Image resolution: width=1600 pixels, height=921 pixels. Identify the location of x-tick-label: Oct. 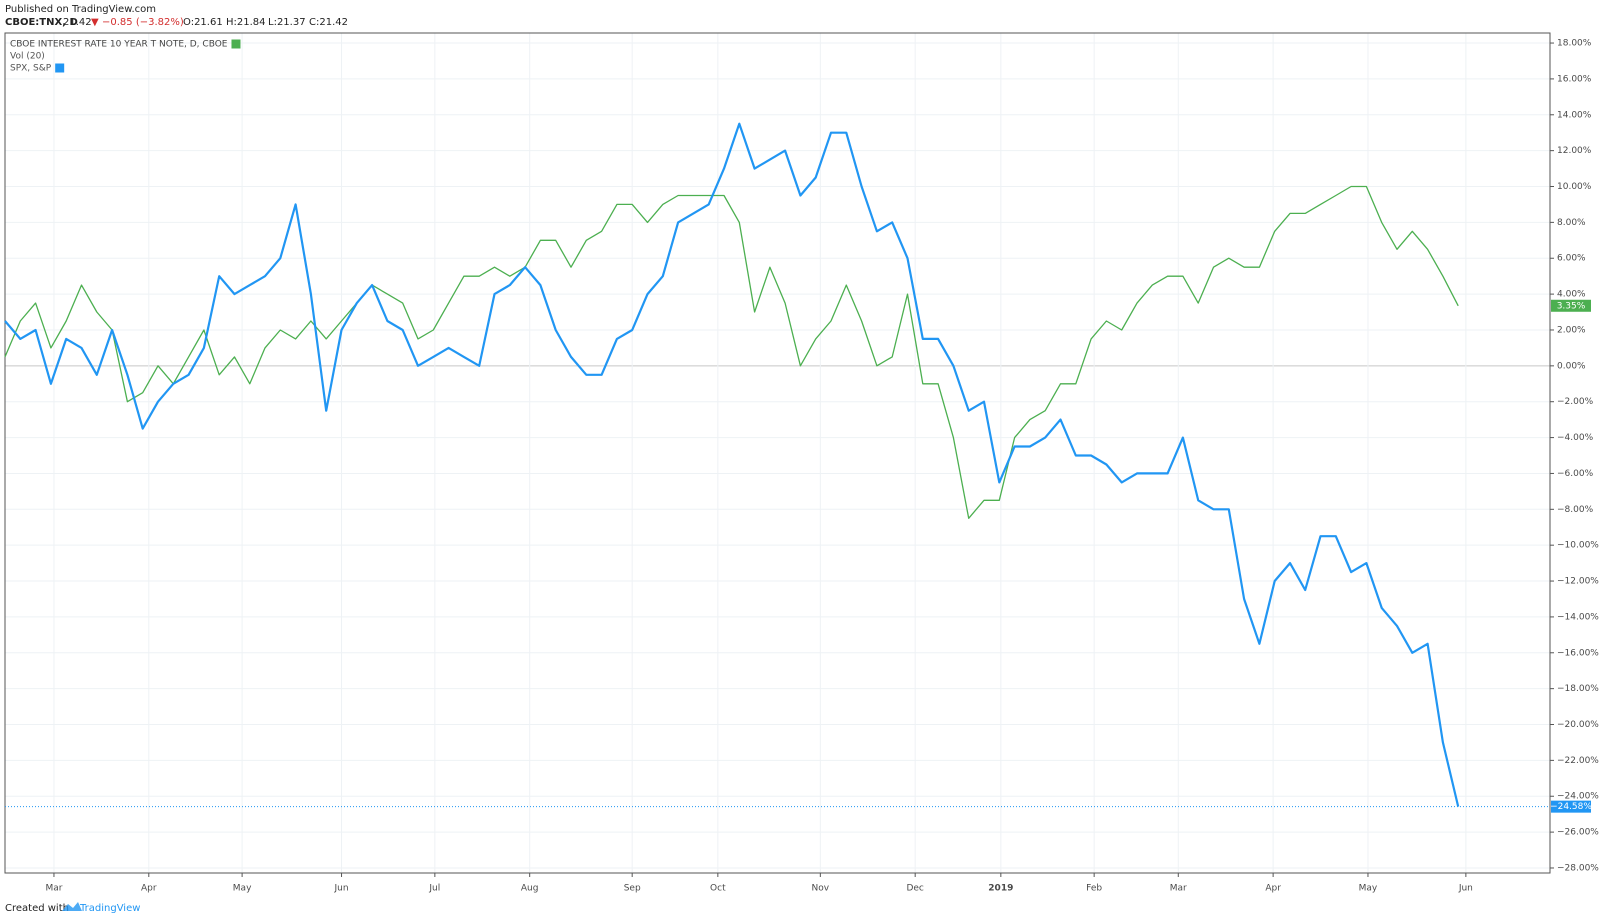
(718, 889).